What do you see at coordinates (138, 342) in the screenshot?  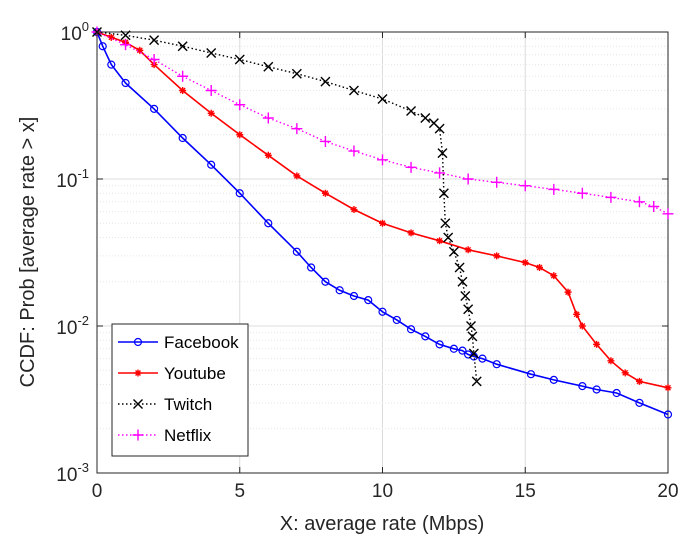 I see `legend-marker-facebook` at bounding box center [138, 342].